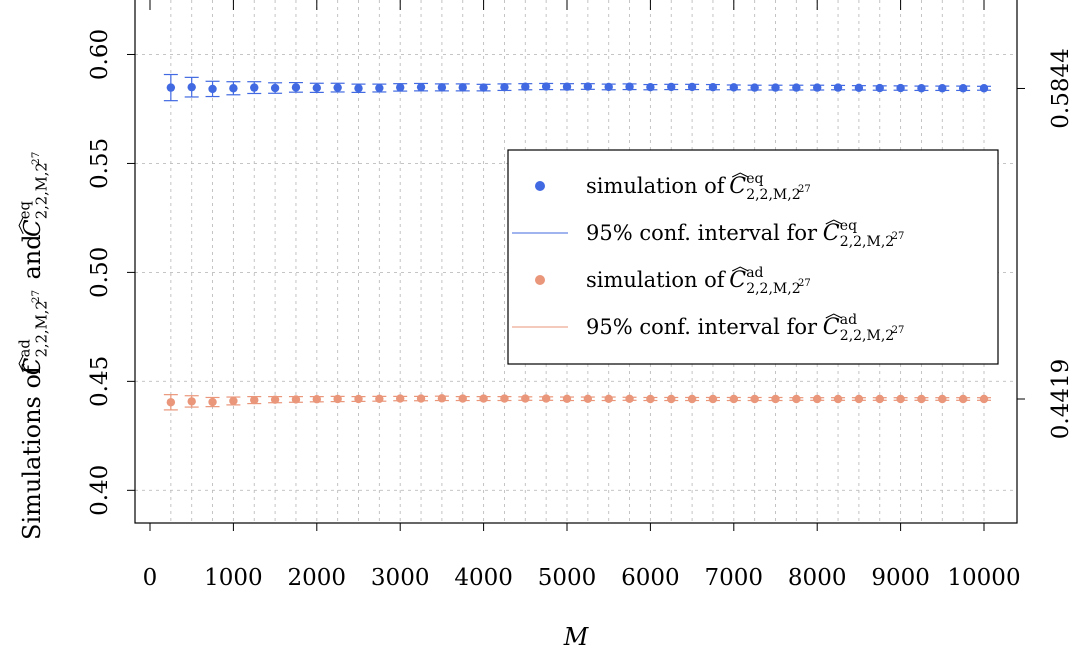 Image resolution: width=1084 pixels, height=657 pixels. What do you see at coordinates (900, 578) in the screenshot?
I see `x-tick-label: 9000` at bounding box center [900, 578].